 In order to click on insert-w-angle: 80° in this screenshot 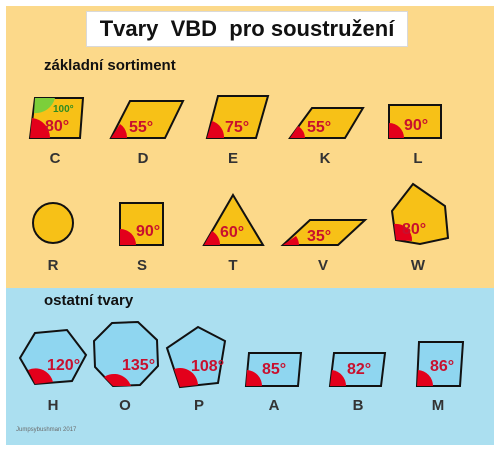, I will do `click(414, 229)`.